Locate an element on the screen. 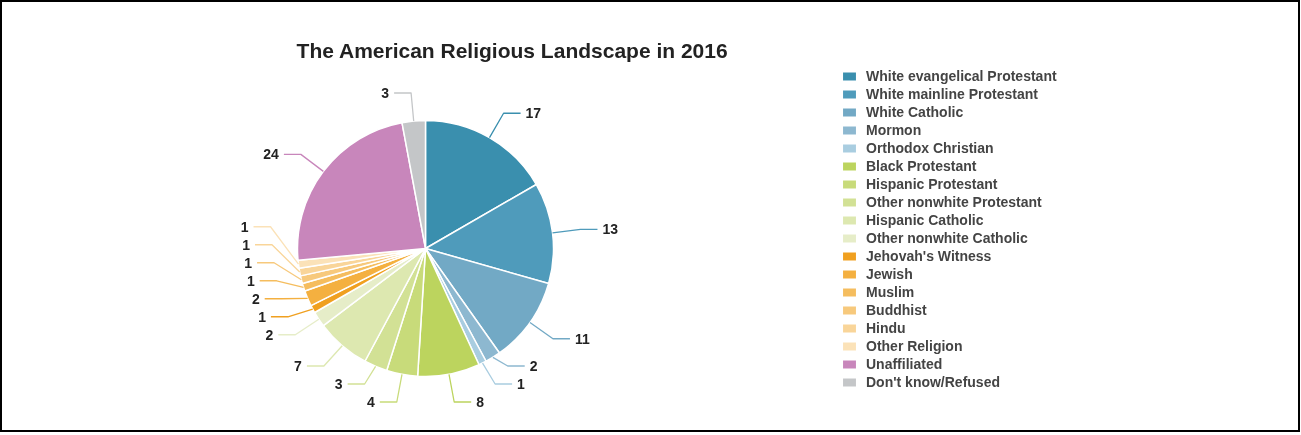  legend-label: White mainline Protestant is located at coordinates (952, 94).